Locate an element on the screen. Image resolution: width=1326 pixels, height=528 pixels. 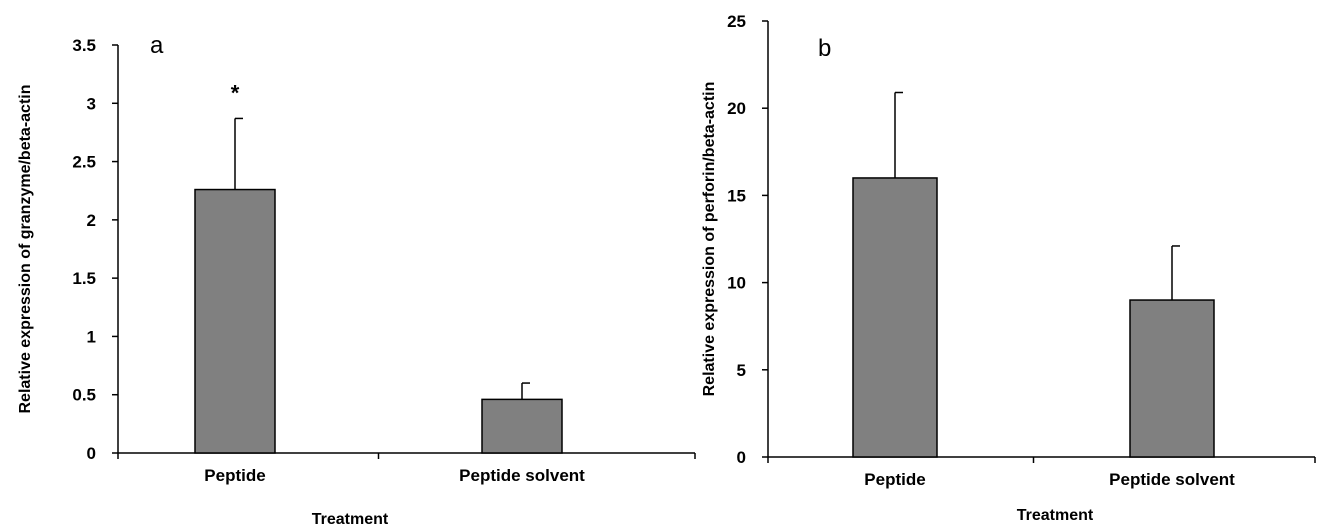
y-tick-label: 10 is located at coordinates (736, 283).